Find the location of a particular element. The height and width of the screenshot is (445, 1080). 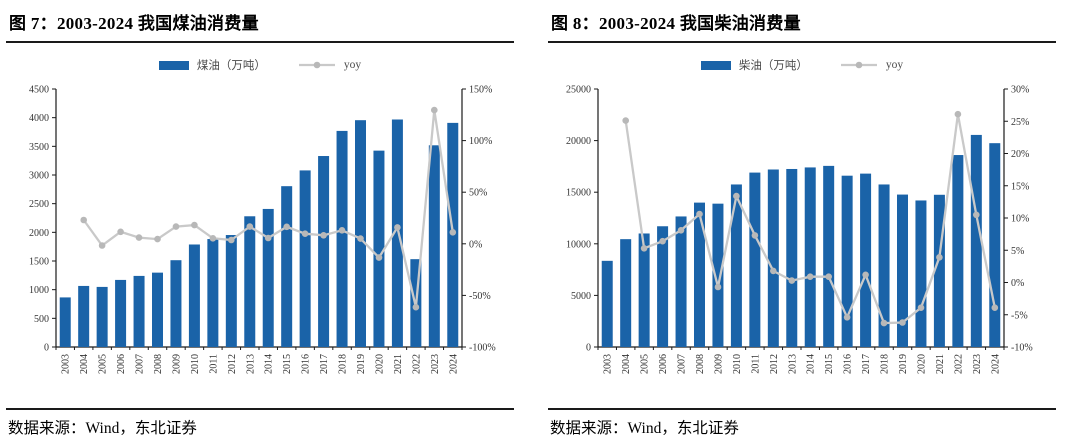

figure-7-source-note: 数据来源：Wind，东北证券 is located at coordinates (260, 423).